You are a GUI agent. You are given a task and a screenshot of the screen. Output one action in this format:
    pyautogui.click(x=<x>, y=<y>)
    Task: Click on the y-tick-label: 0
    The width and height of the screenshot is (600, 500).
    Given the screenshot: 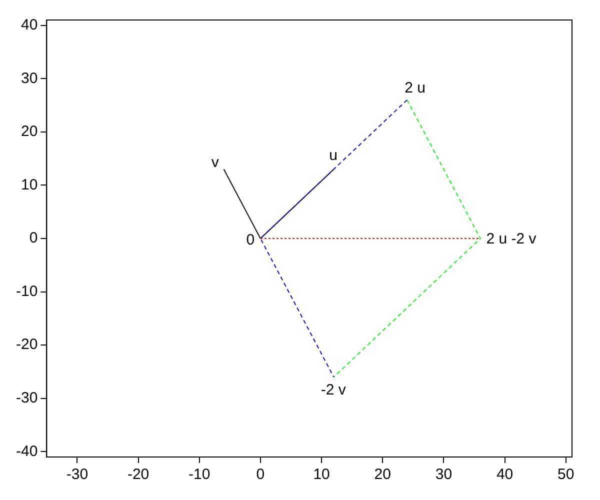 What is the action you would take?
    pyautogui.click(x=33, y=238)
    